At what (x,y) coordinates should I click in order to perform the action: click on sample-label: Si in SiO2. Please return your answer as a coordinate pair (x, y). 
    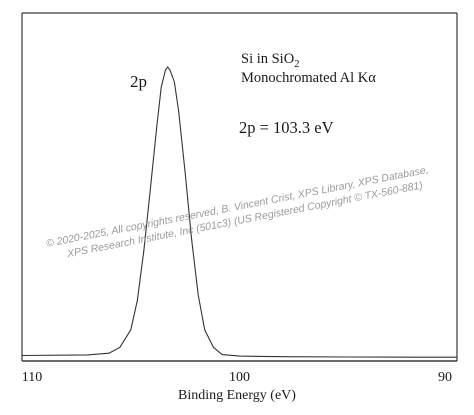
    Looking at the image, I should click on (270, 60).